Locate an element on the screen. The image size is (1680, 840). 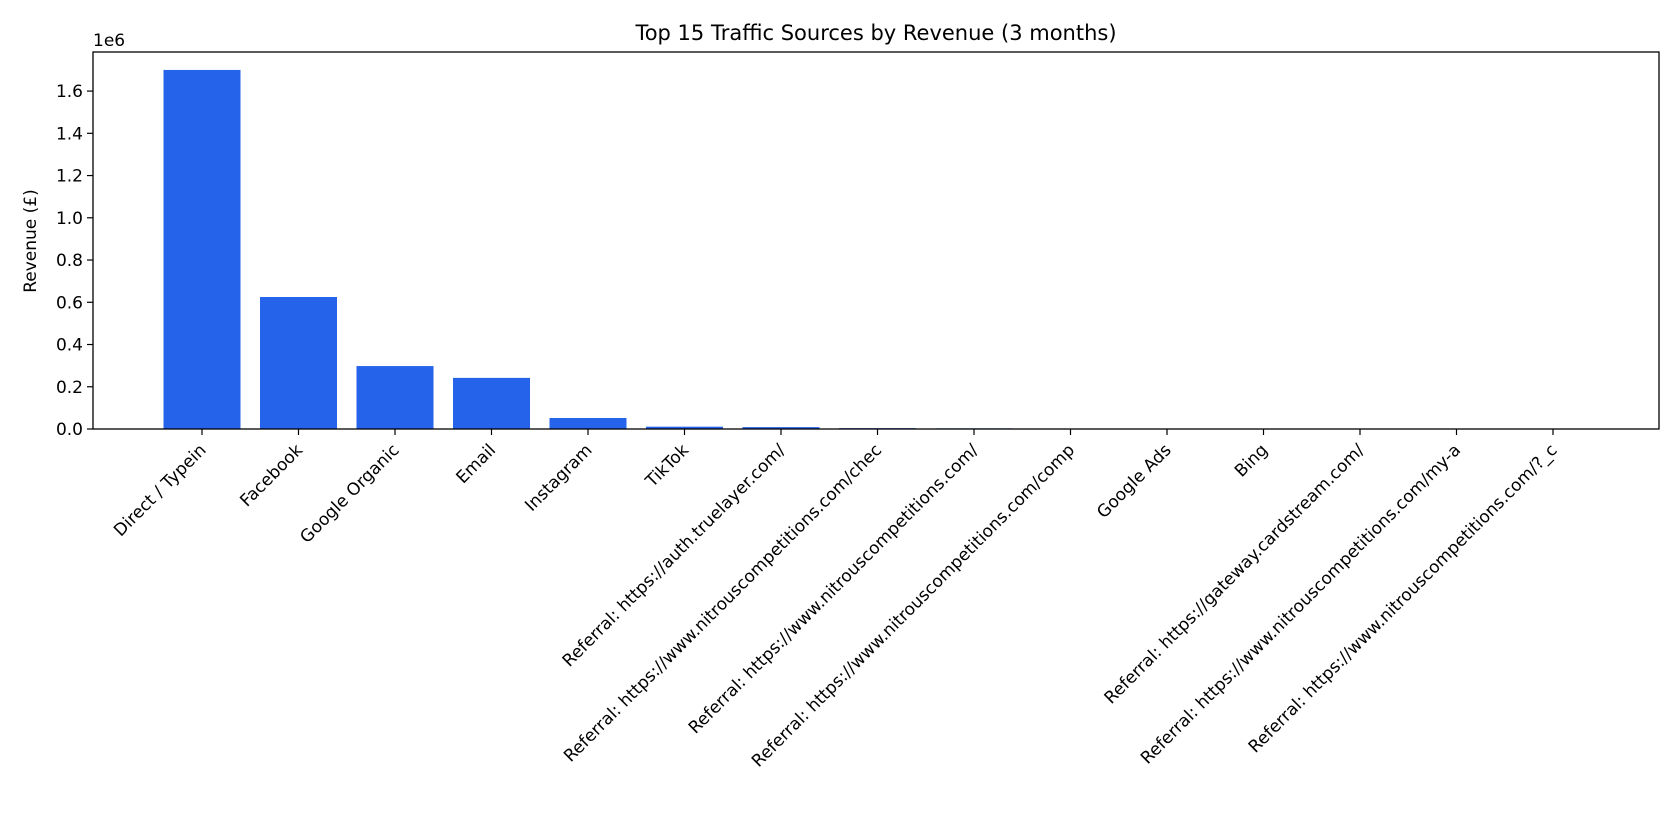
y-tick-label: 1.4 is located at coordinates (69, 134).